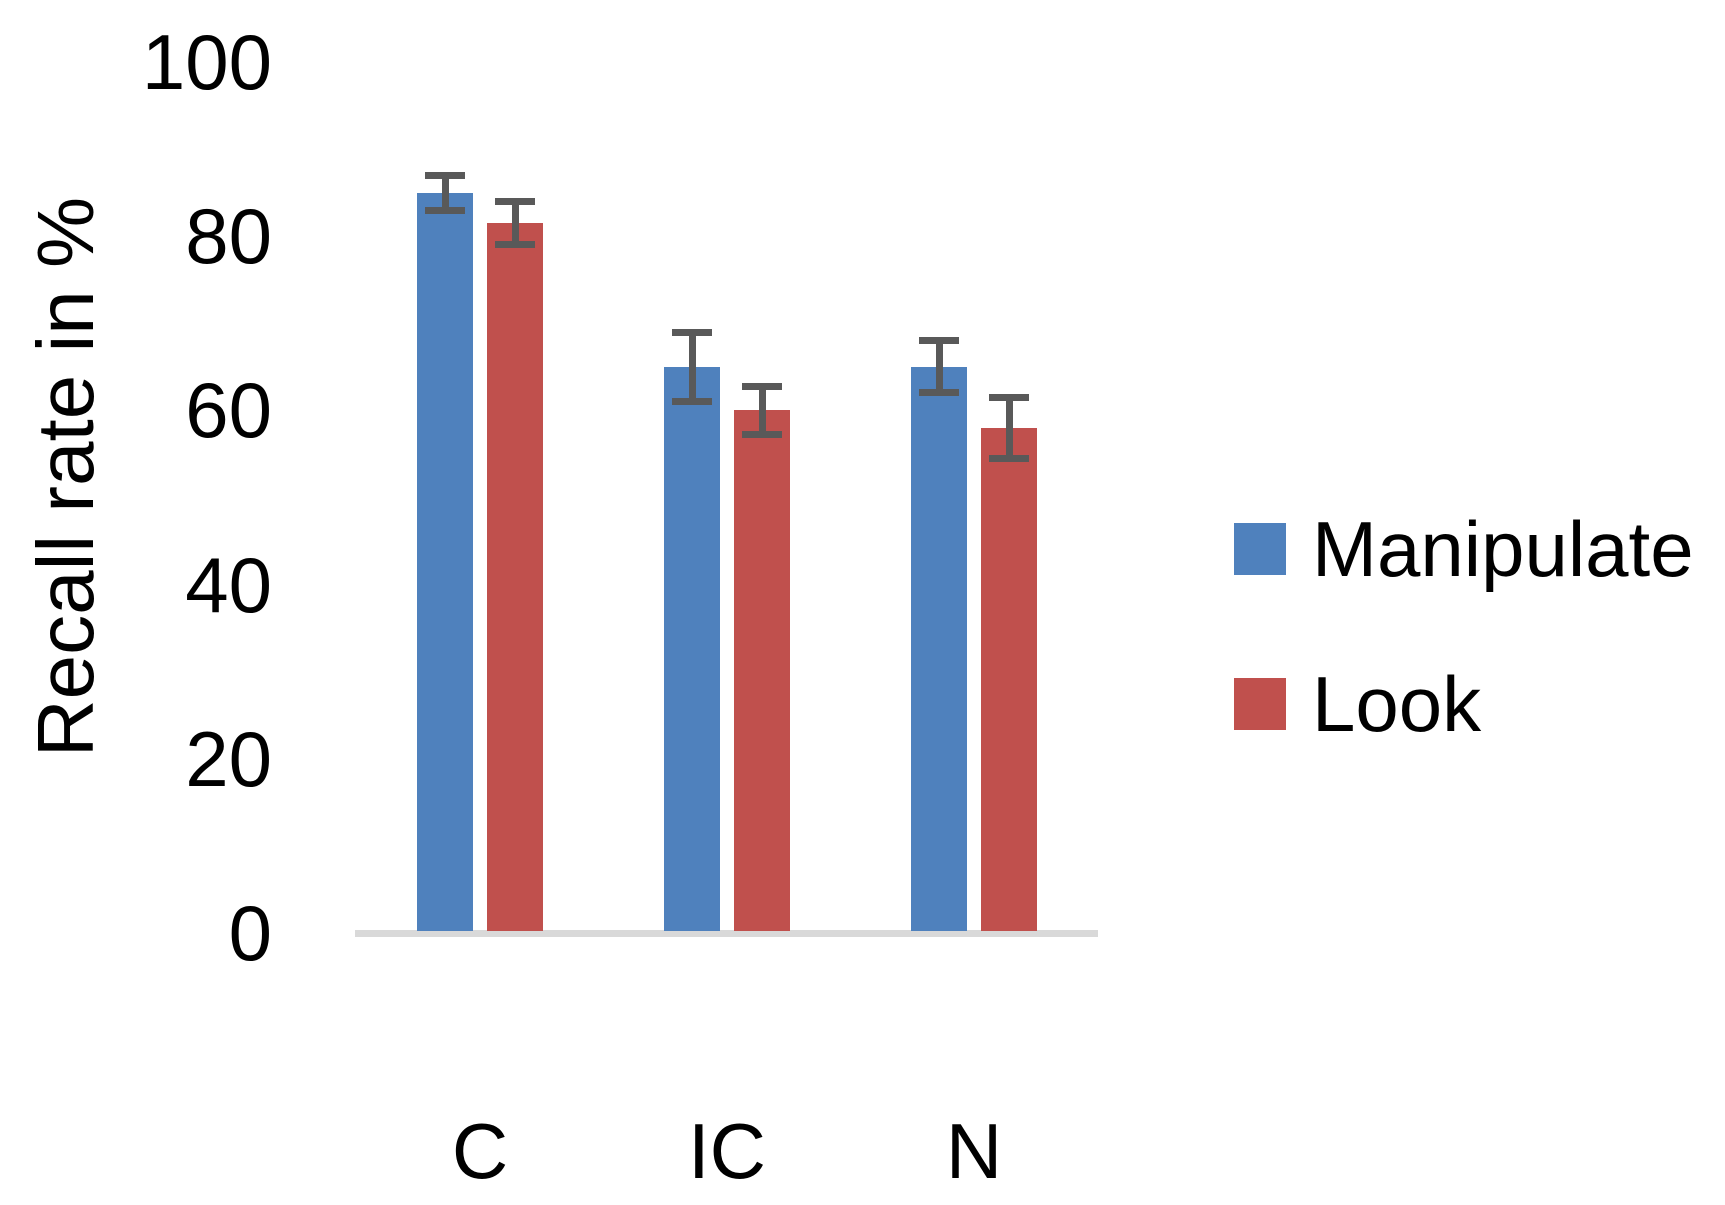 The width and height of the screenshot is (1725, 1205). Describe the element at coordinates (445, 561) in the screenshot. I see `bar-manipulate-c` at that location.